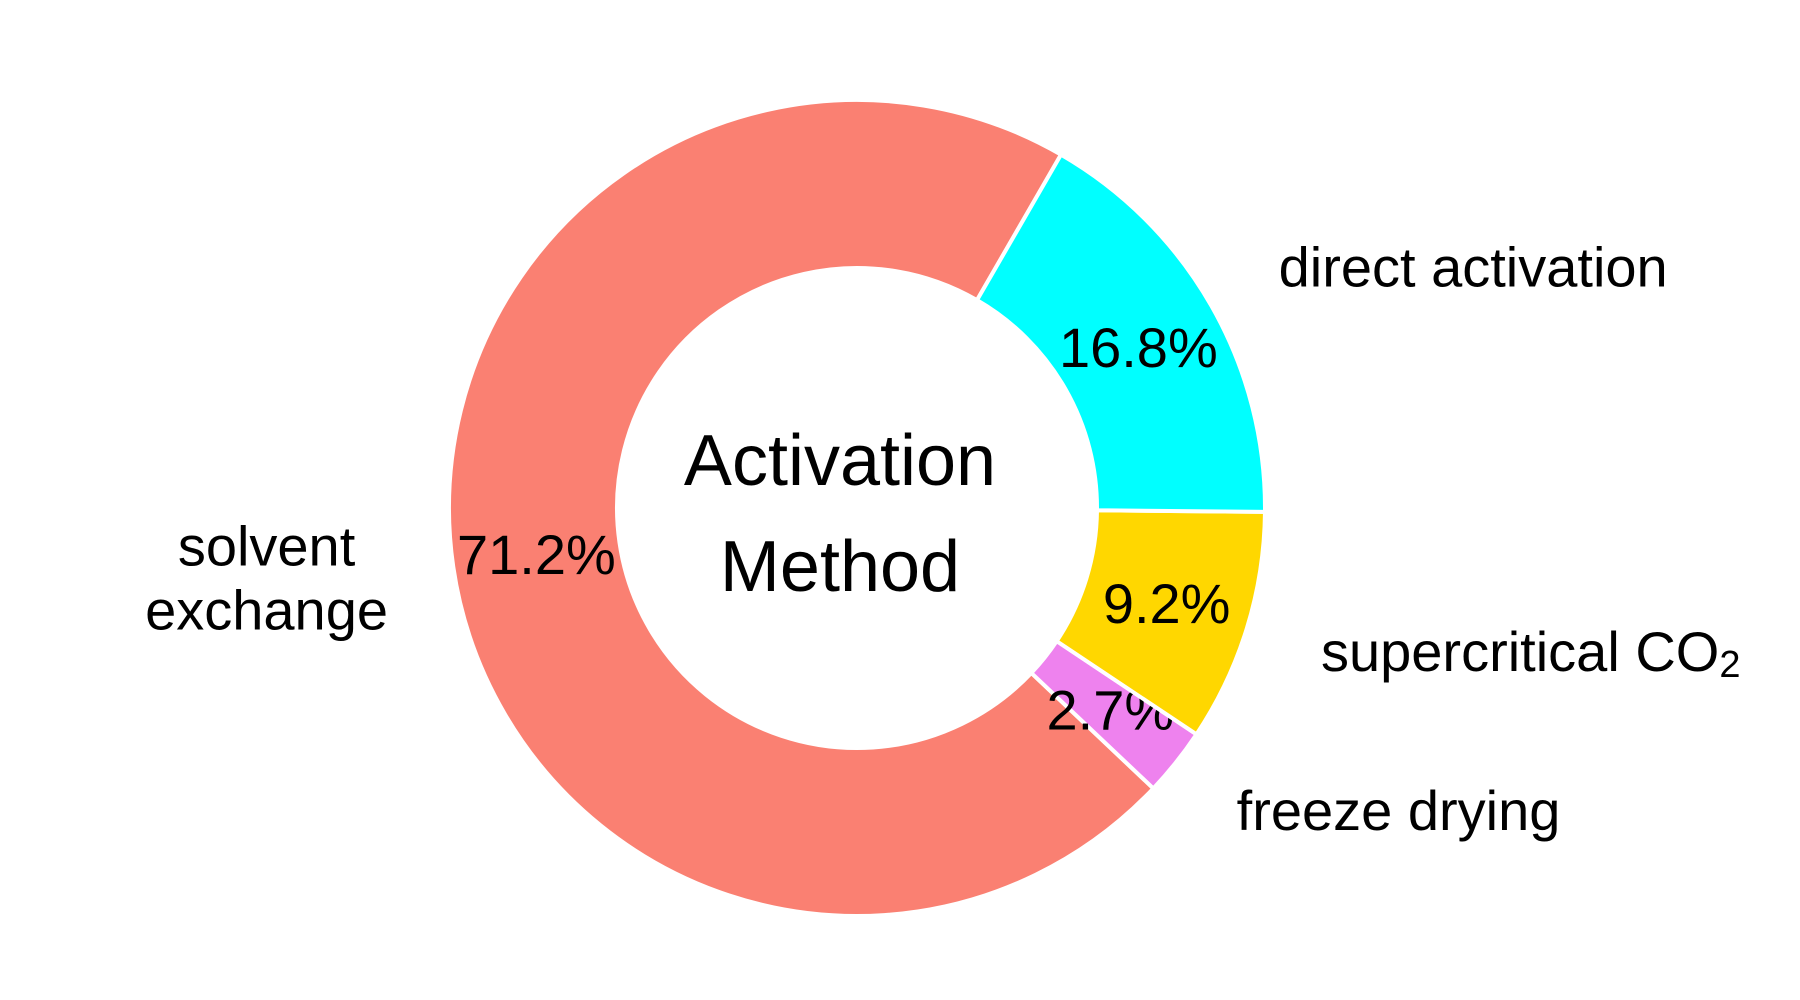 This screenshot has height=1000, width=1800. Describe the element at coordinates (1399, 810) in the screenshot. I see `category-label-freeze-drying: freeze drying` at that location.